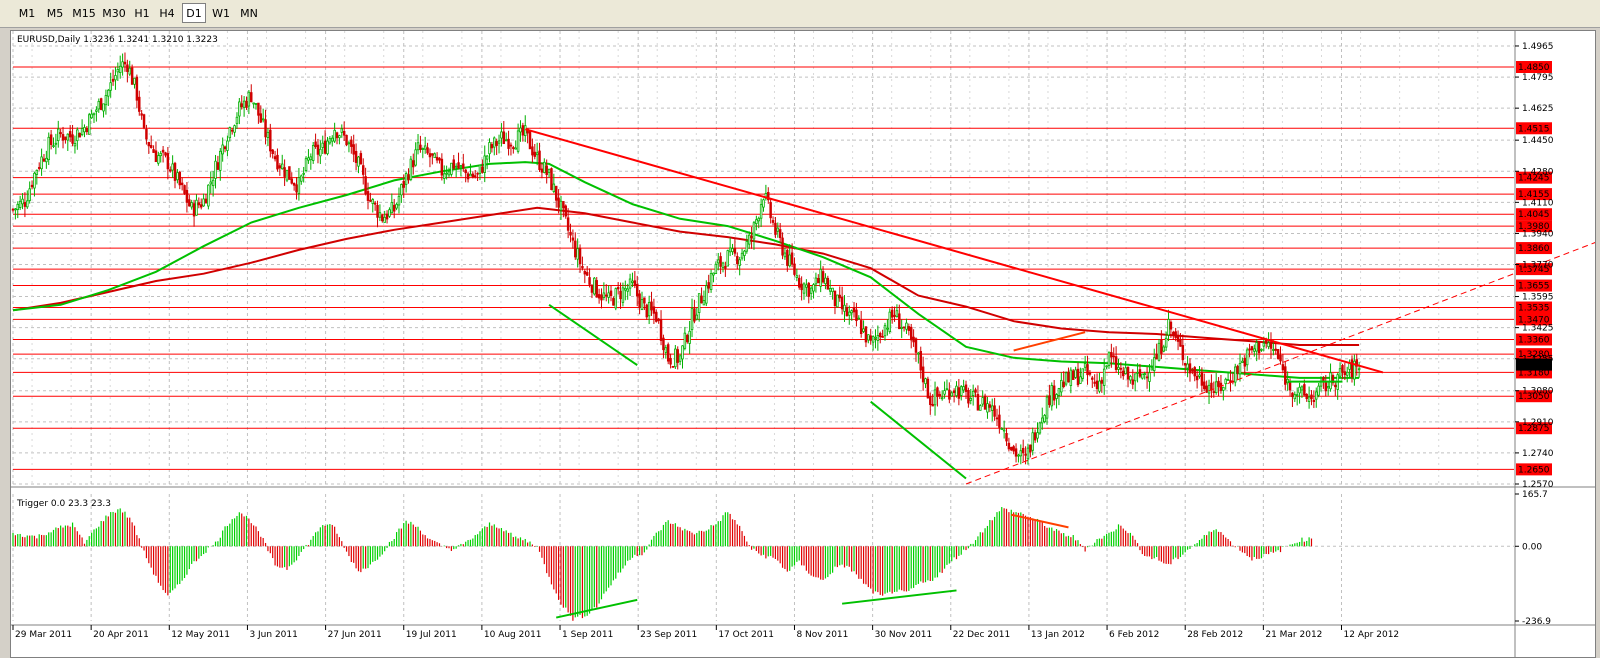  What do you see at coordinates (27, 13) in the screenshot?
I see `timeframe-m1-button: M1` at bounding box center [27, 13].